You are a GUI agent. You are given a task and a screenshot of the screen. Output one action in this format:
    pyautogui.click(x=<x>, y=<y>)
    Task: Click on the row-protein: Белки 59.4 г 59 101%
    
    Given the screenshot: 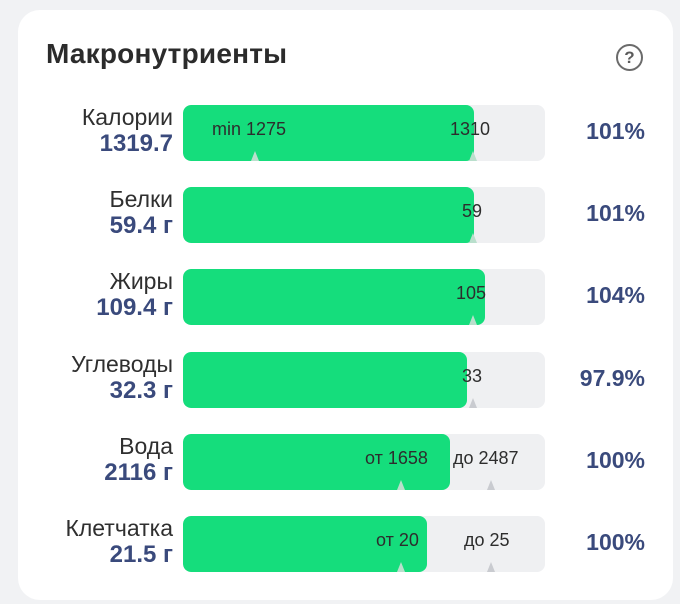 What is the action you would take?
    pyautogui.click(x=340, y=216)
    